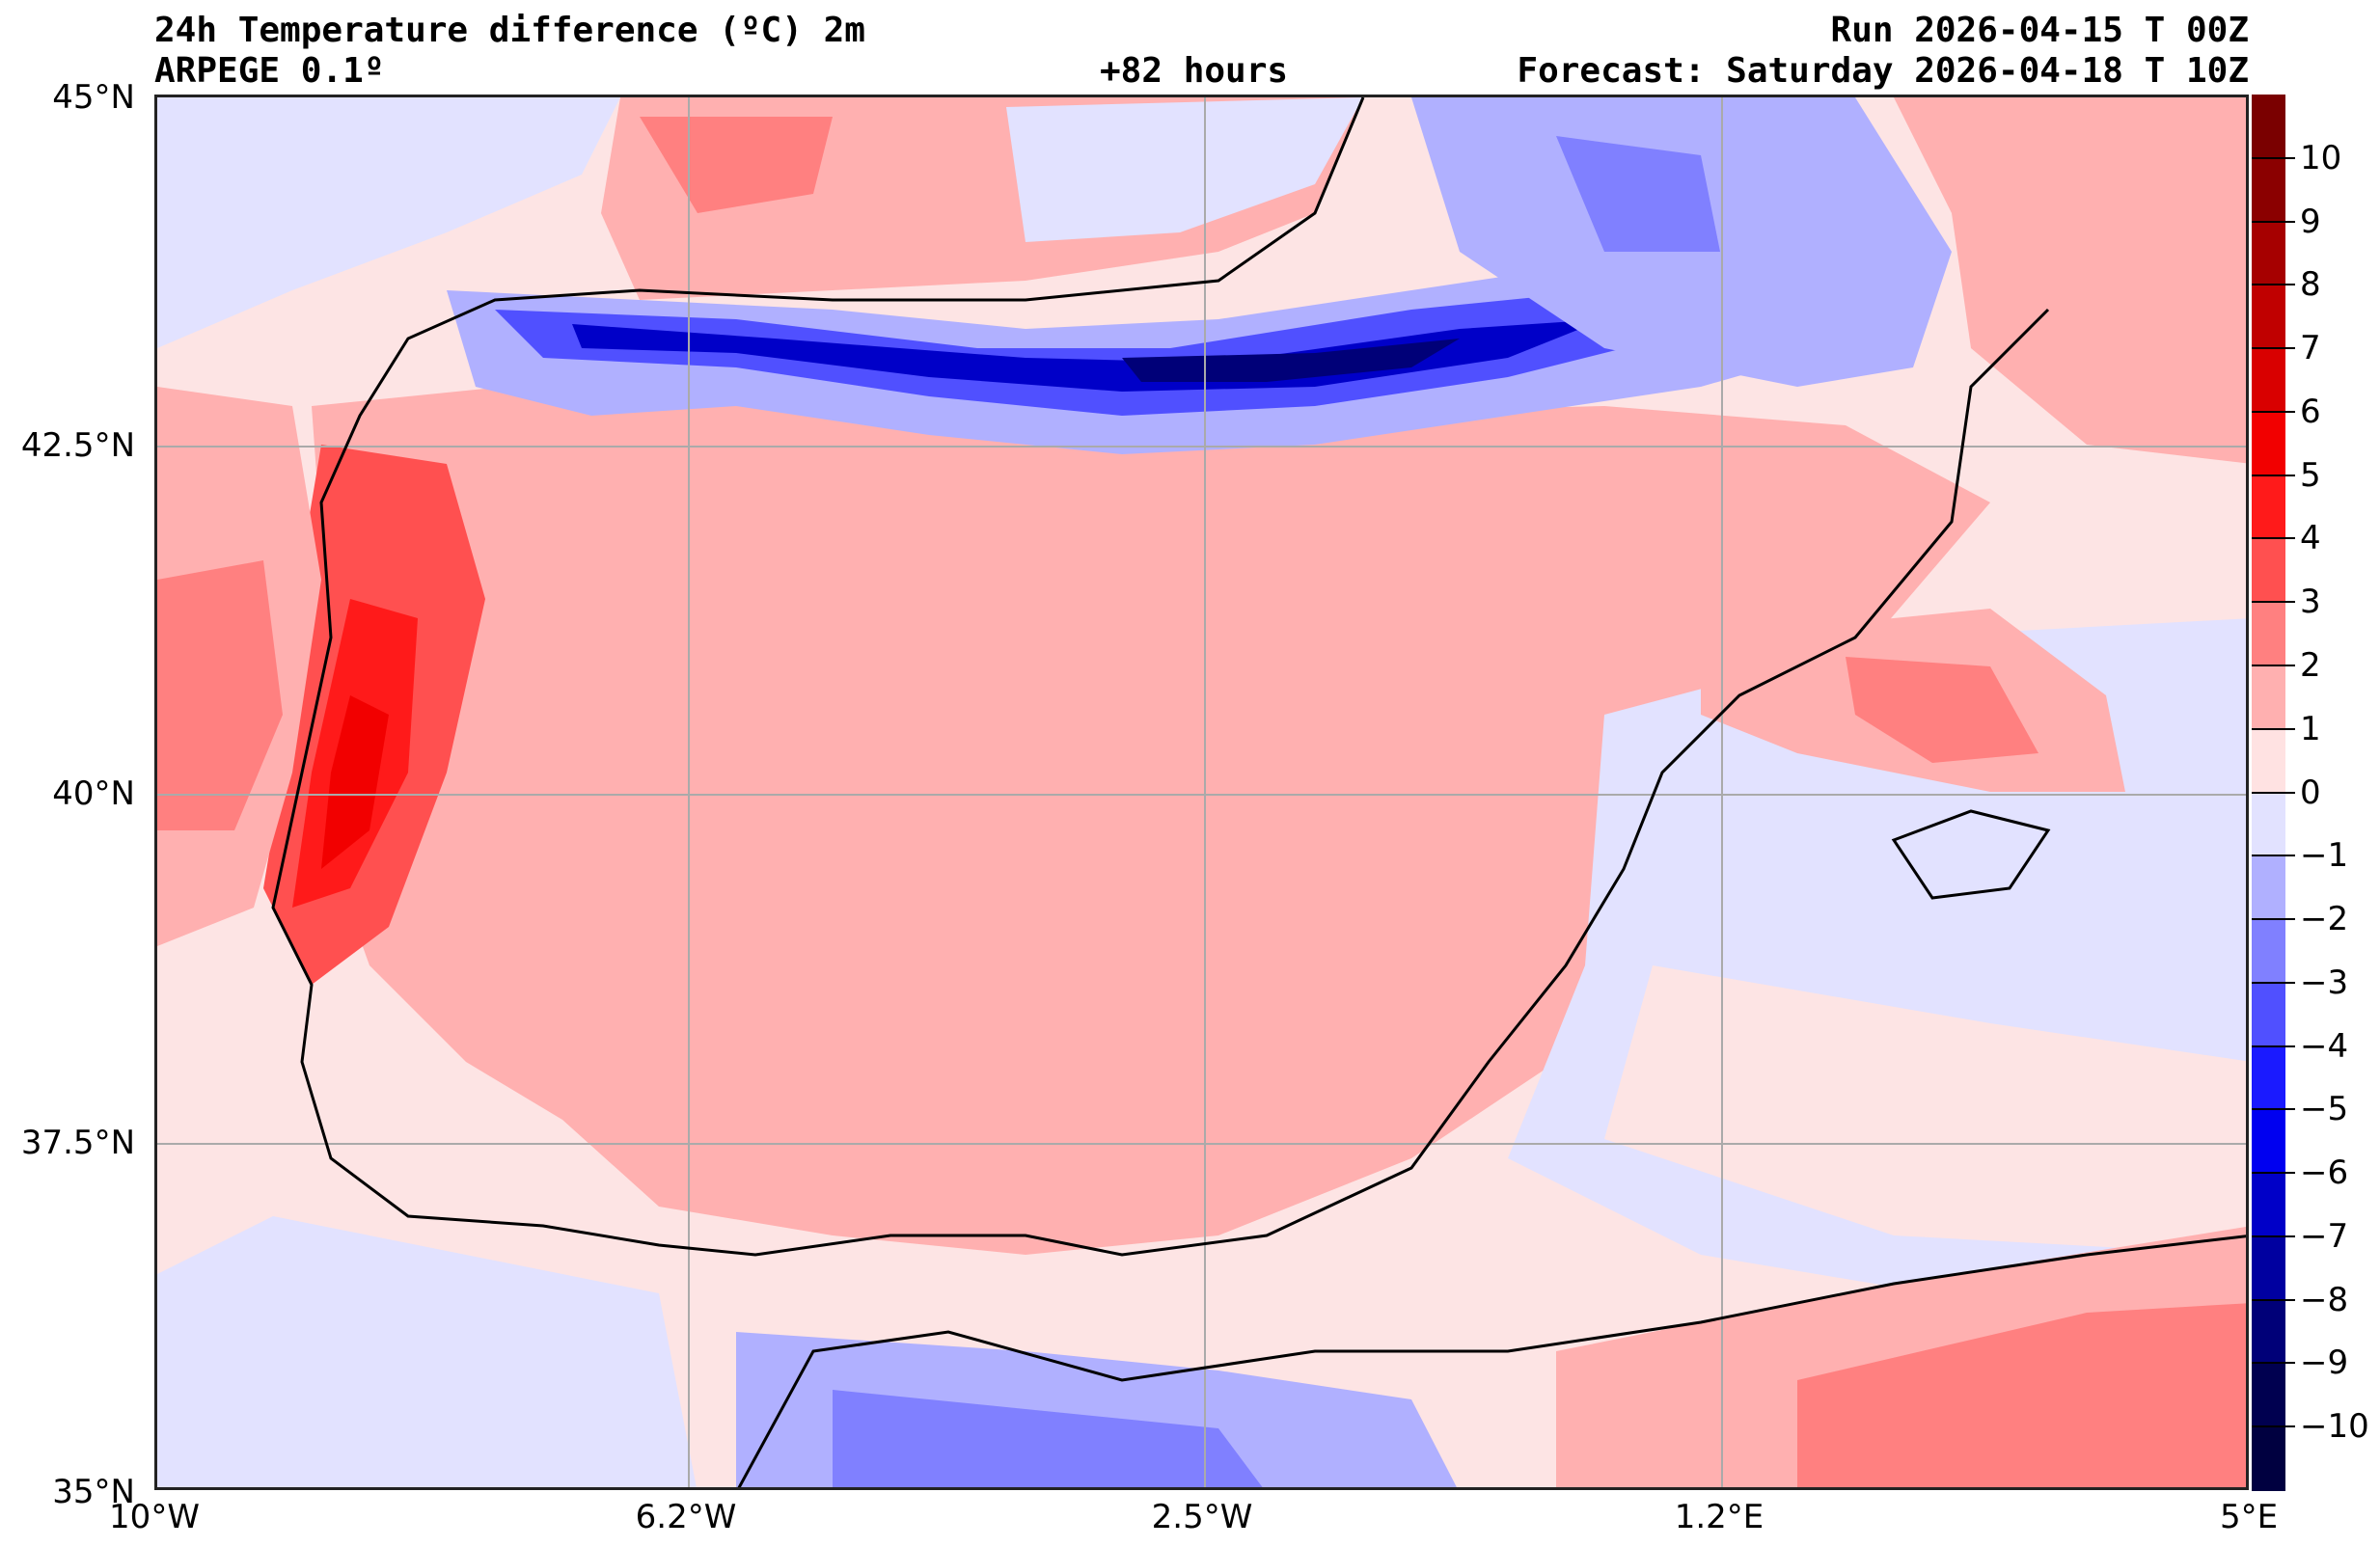  What do you see at coordinates (2324, 1046) in the screenshot?
I see `colorbar-label: −4` at bounding box center [2324, 1046].